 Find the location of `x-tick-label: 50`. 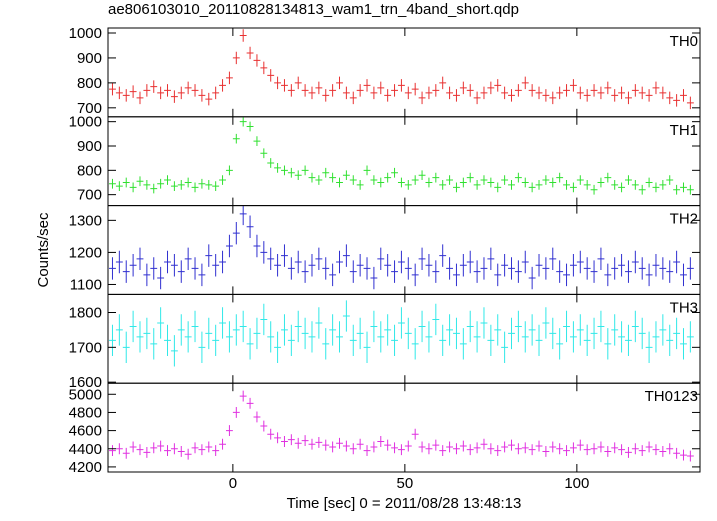

x-tick-label: 50 is located at coordinates (405, 483).